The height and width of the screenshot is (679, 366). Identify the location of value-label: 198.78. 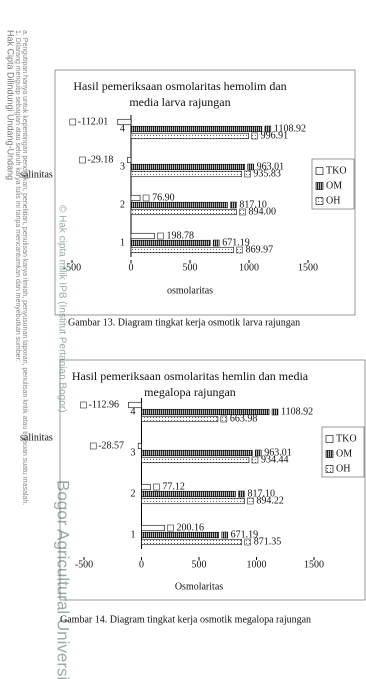
(180, 235).